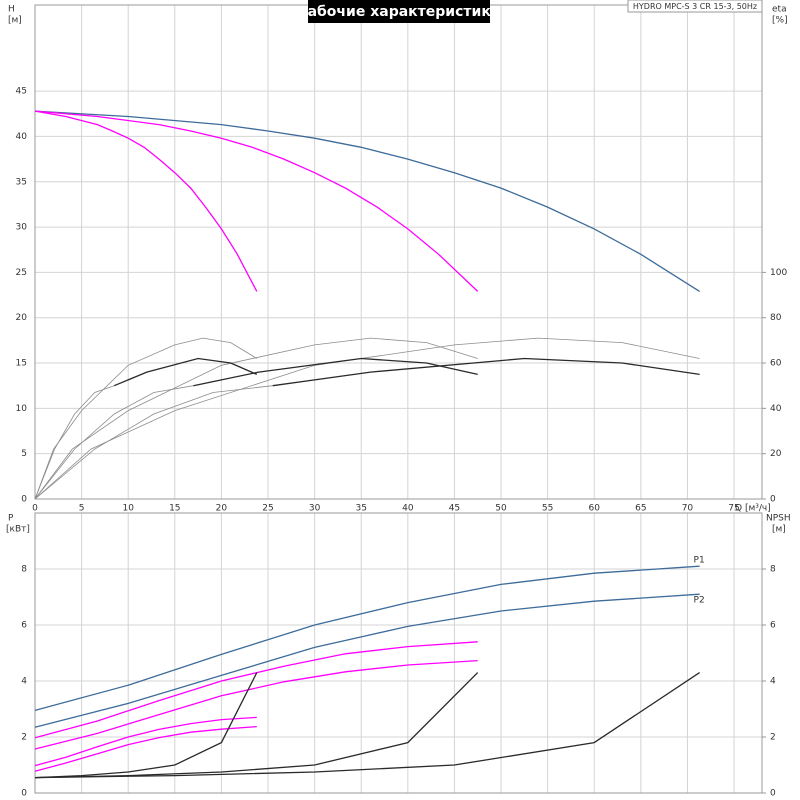 This screenshot has height=800, width=800. Describe the element at coordinates (408, 509) in the screenshot. I see `x-tick-label: 40` at that location.